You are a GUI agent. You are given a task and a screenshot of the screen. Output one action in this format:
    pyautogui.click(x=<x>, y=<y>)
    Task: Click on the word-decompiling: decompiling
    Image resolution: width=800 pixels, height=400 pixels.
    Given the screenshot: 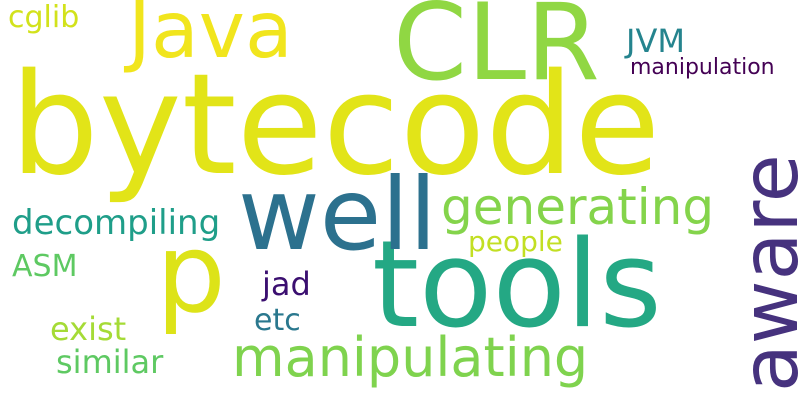 What is the action you would take?
    pyautogui.click(x=116, y=223)
    